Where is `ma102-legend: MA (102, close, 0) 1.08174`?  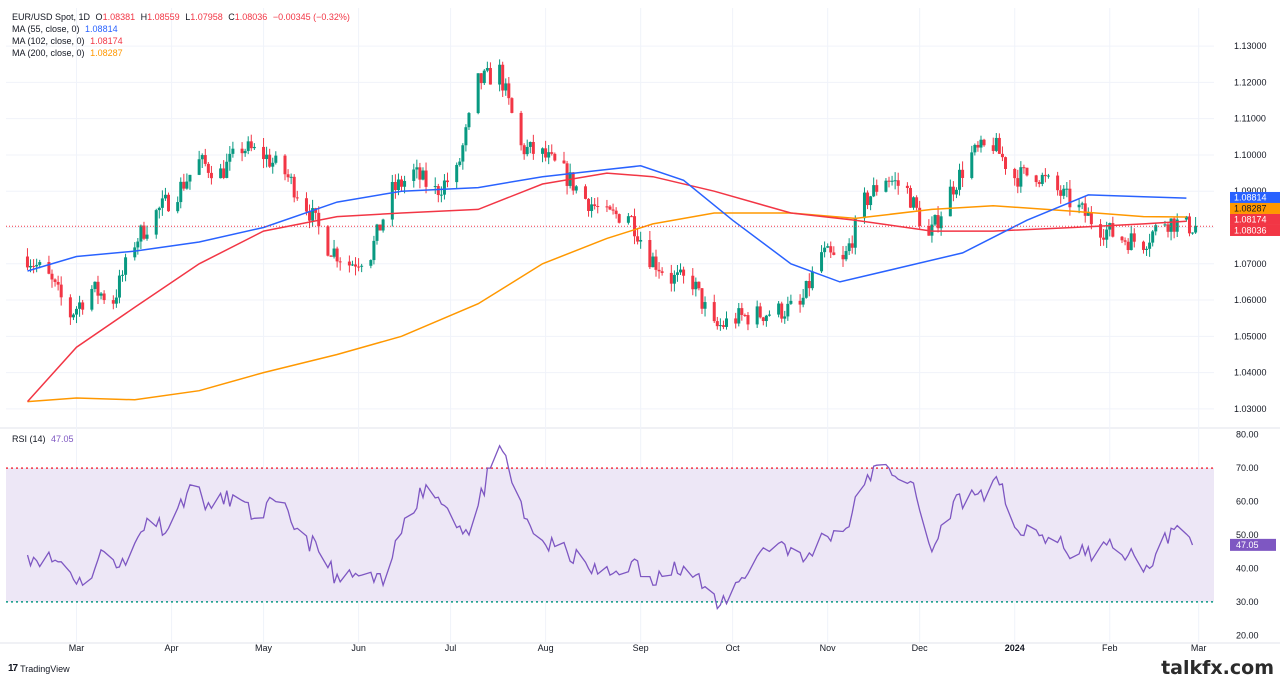
ma102-legend: MA (102, close, 0) 1.08174 is located at coordinates (67, 41).